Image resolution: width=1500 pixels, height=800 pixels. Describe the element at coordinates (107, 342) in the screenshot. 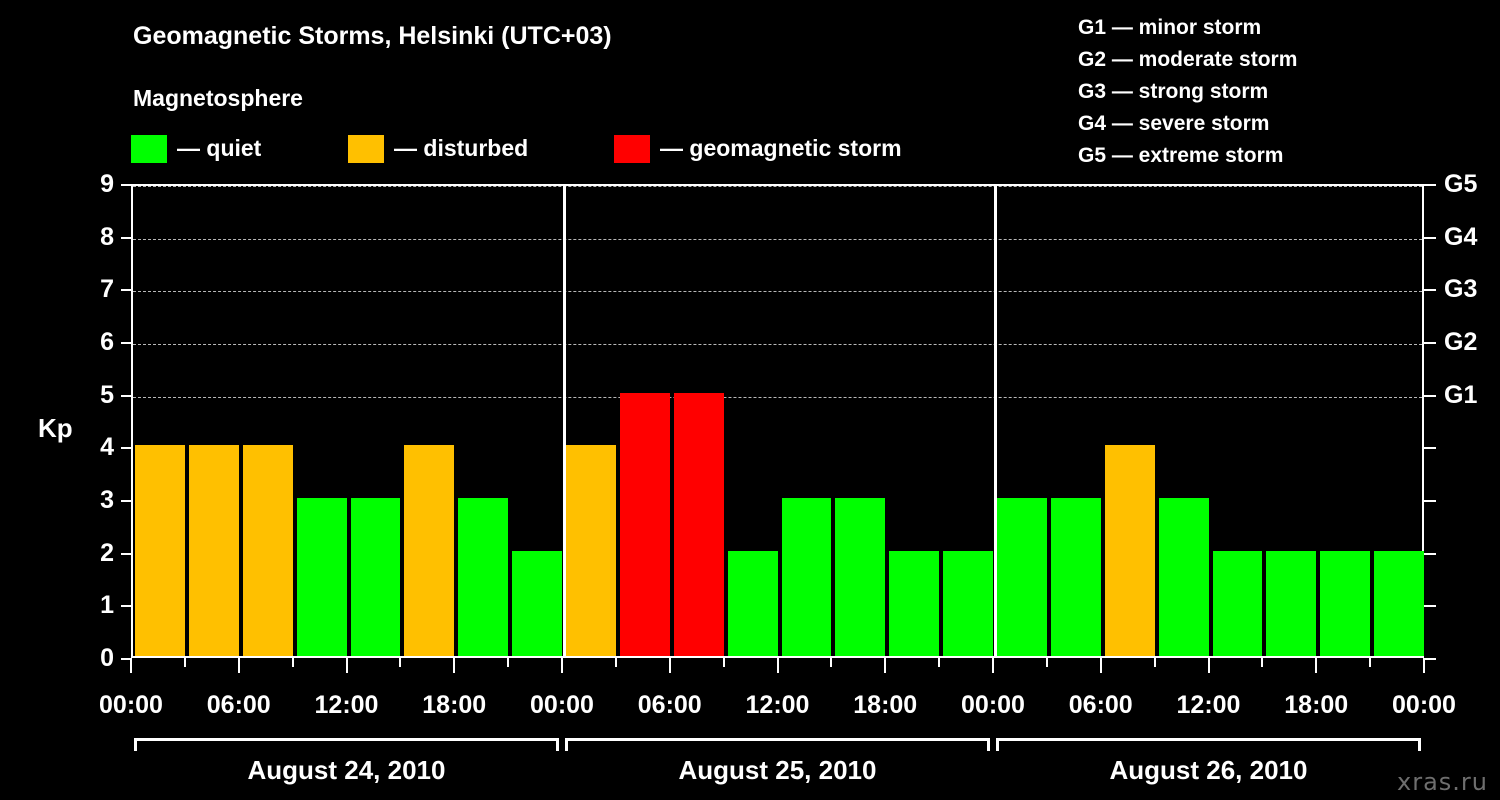

I see `y-tick-label-6: 6` at that location.